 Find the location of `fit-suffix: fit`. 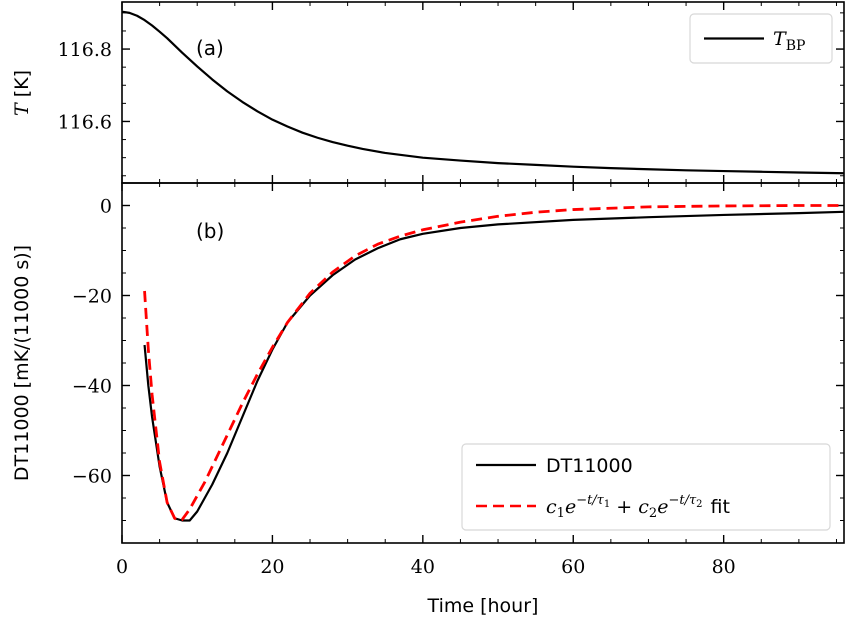

fit-suffix: fit is located at coordinates (720, 507).